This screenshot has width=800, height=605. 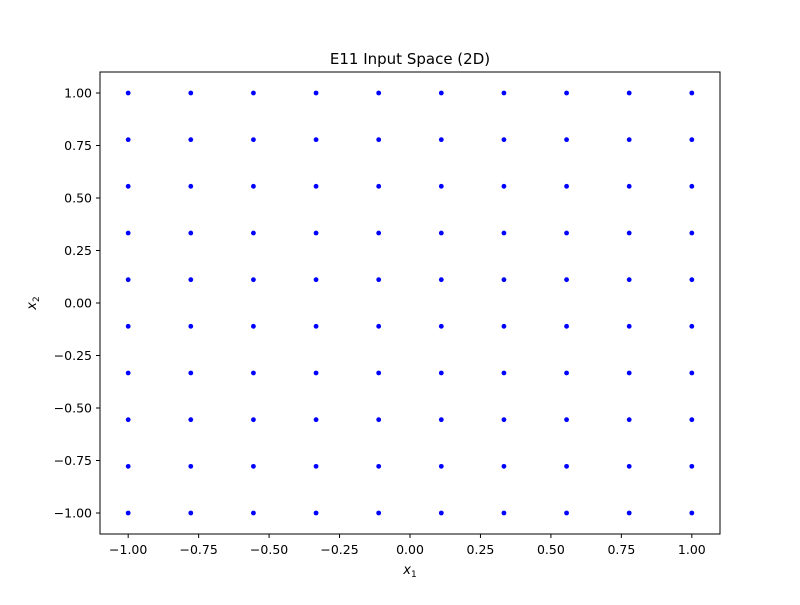 I want to click on chart-title: E11 Input Space (2D), so click(x=410, y=59).